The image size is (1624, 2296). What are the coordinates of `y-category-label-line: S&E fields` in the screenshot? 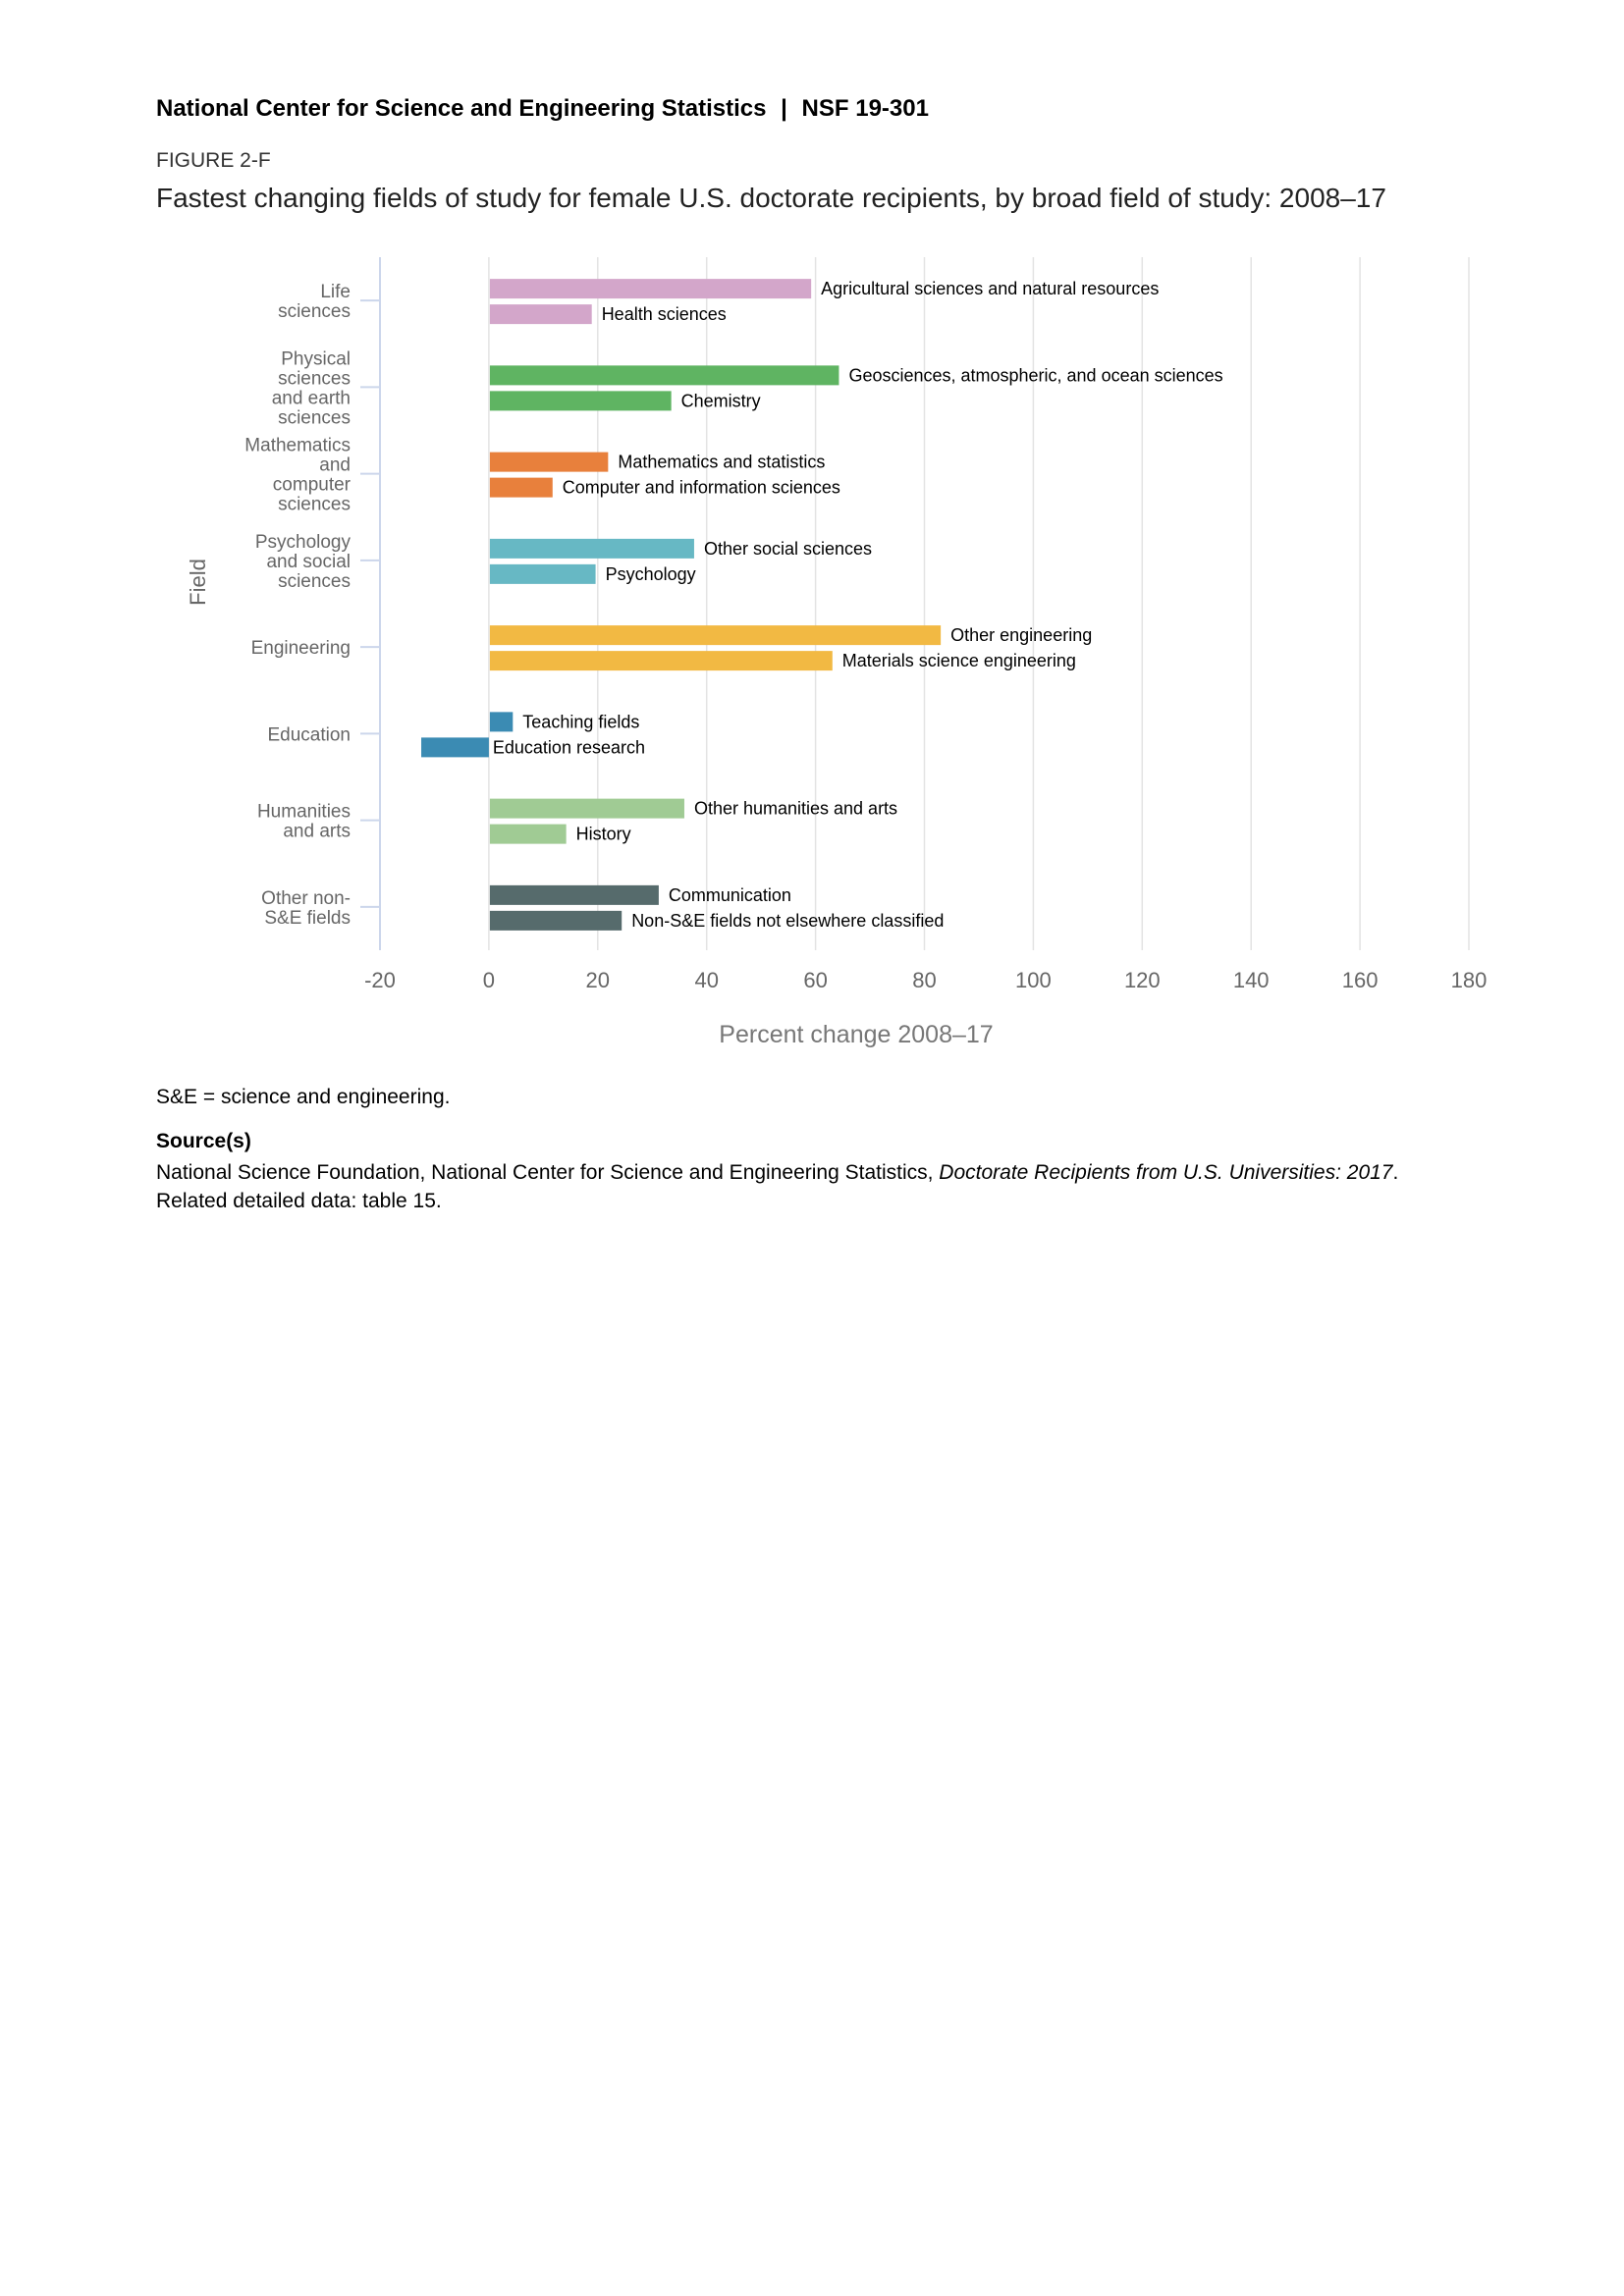 It's located at (307, 918).